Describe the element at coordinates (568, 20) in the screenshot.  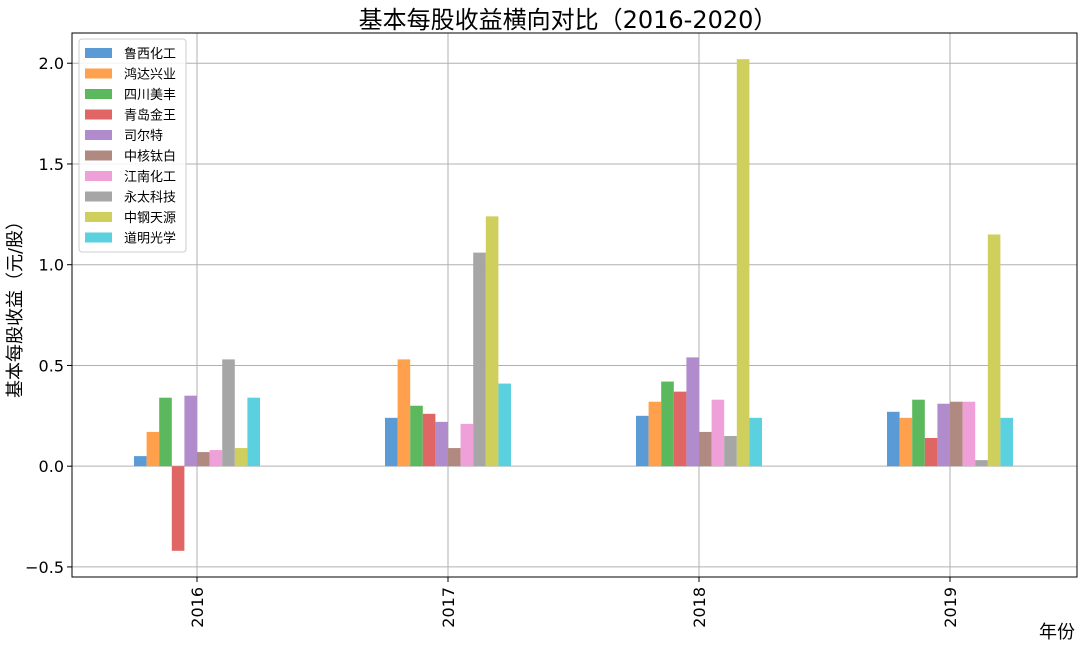
I see `chart-title: 基本每股收益横向对比（2016-2020）` at that location.